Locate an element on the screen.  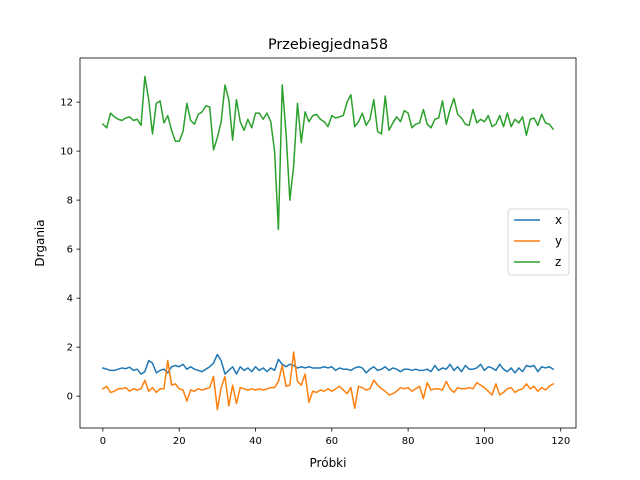
y-tick-label: 8 is located at coordinates (70, 201).